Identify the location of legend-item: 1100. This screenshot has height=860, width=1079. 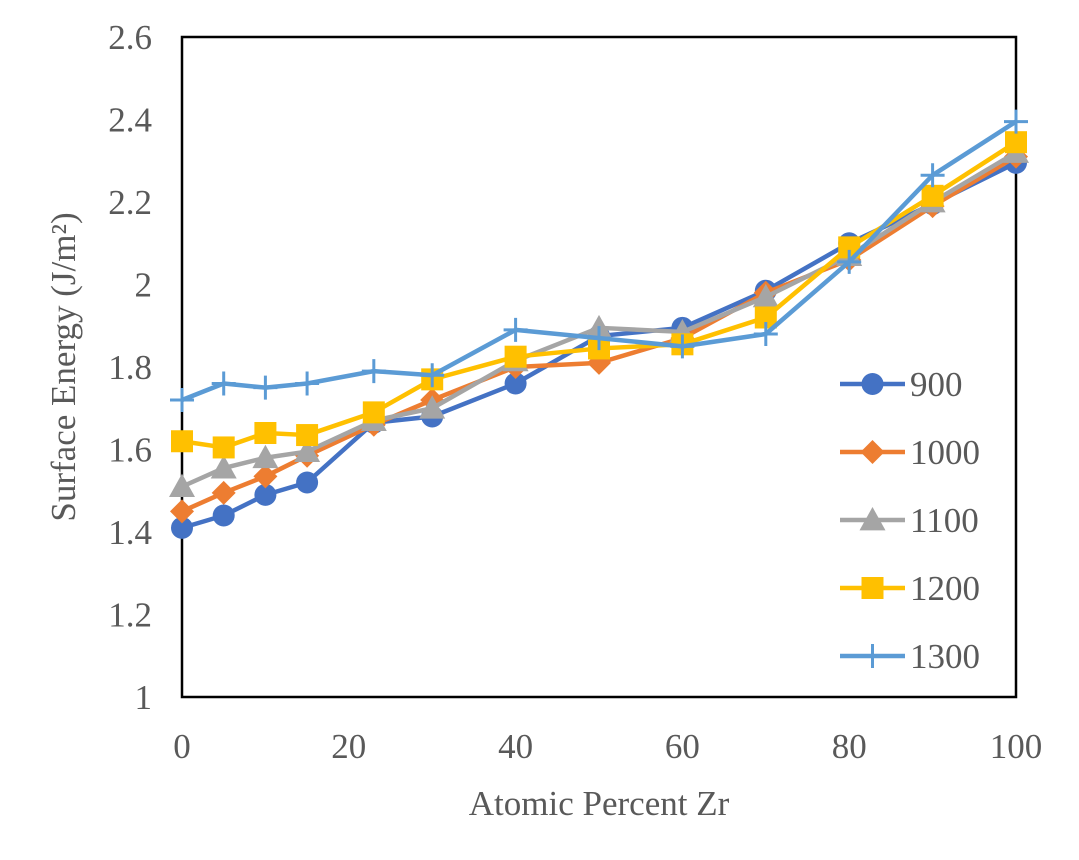
(909, 520).